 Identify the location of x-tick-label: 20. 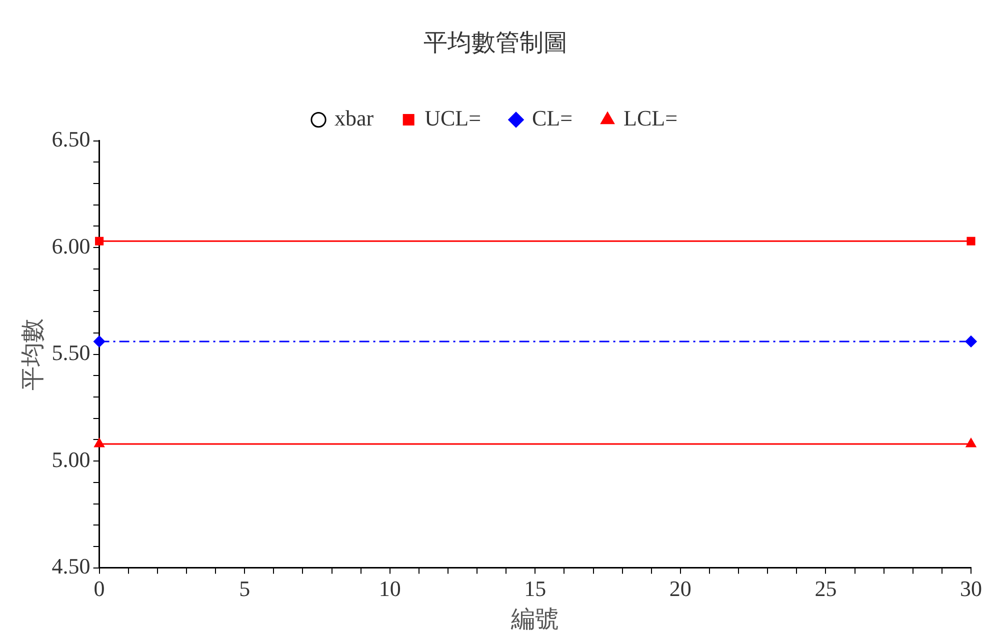
(680, 588).